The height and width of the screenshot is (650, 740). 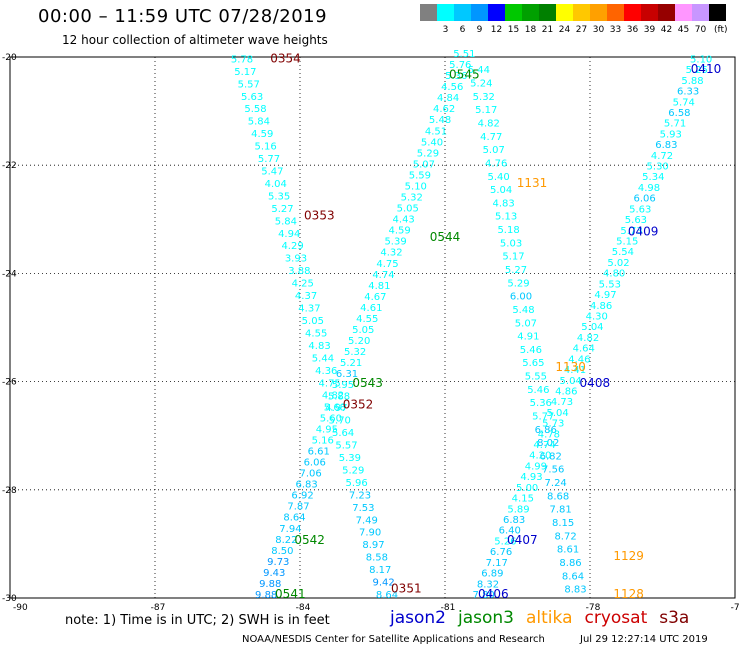 What do you see at coordinates (549, 618) in the screenshot?
I see `legend-item-altika: altika` at bounding box center [549, 618].